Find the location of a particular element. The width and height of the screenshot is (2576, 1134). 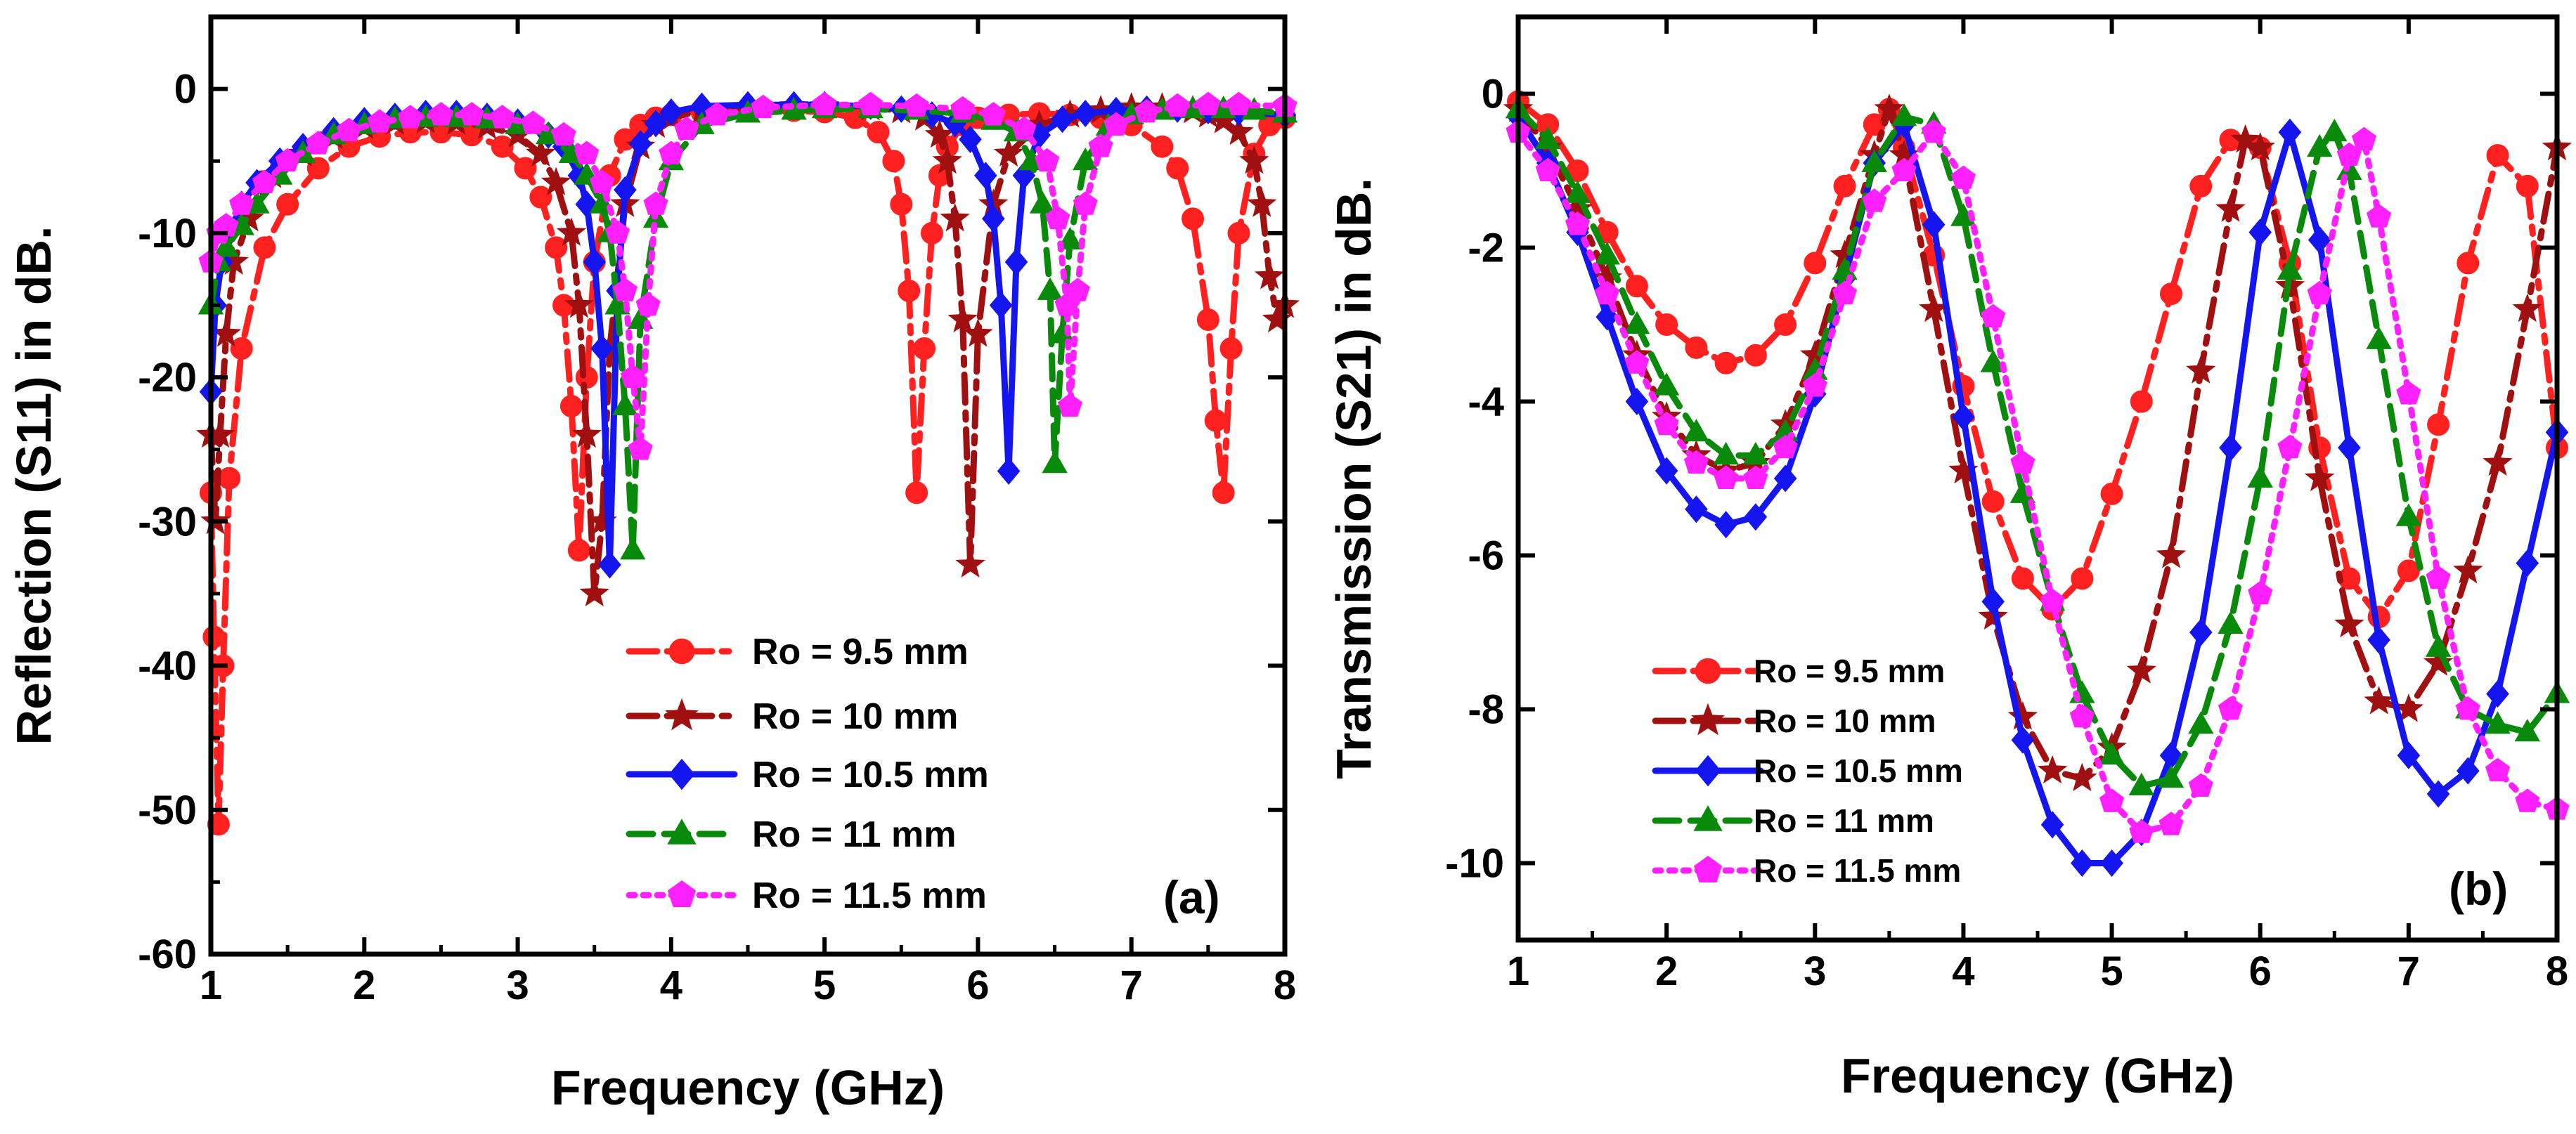

panel-b-y-tick-label: -8 is located at coordinates (1486, 710).